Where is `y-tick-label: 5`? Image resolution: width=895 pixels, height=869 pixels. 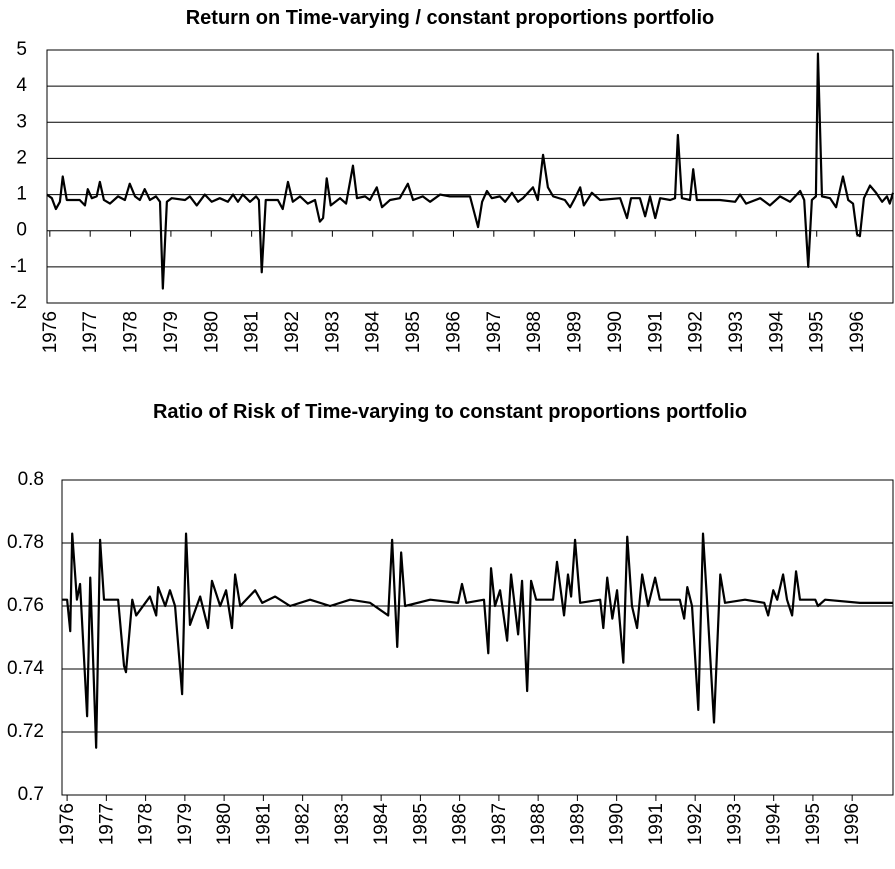
y-tick-label: 5 is located at coordinates (21, 49).